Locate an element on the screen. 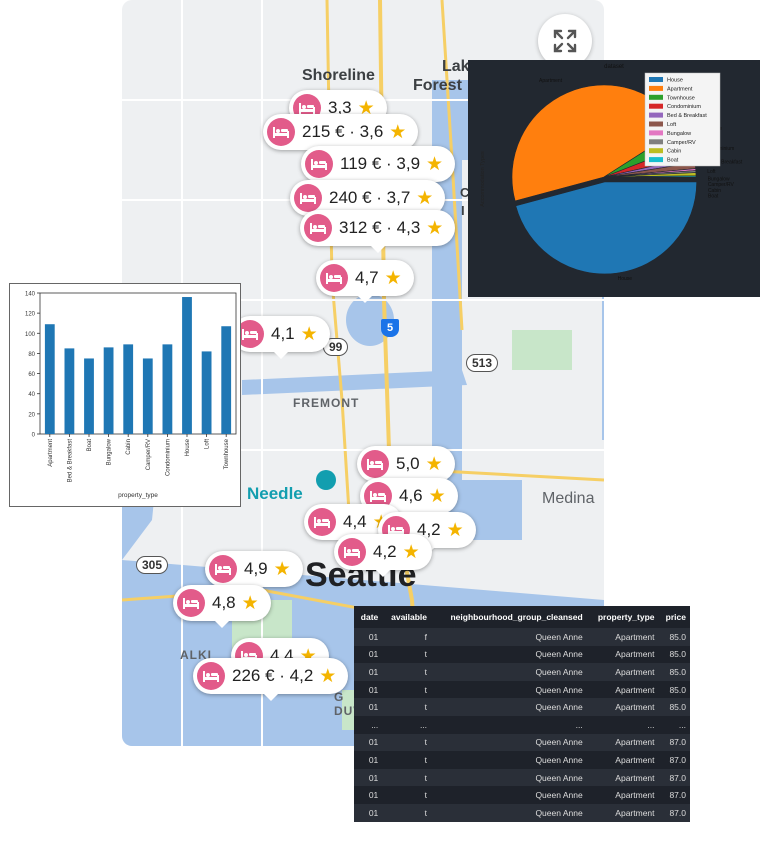  listing-pin: 4,8 ★ is located at coordinates (222, 606).